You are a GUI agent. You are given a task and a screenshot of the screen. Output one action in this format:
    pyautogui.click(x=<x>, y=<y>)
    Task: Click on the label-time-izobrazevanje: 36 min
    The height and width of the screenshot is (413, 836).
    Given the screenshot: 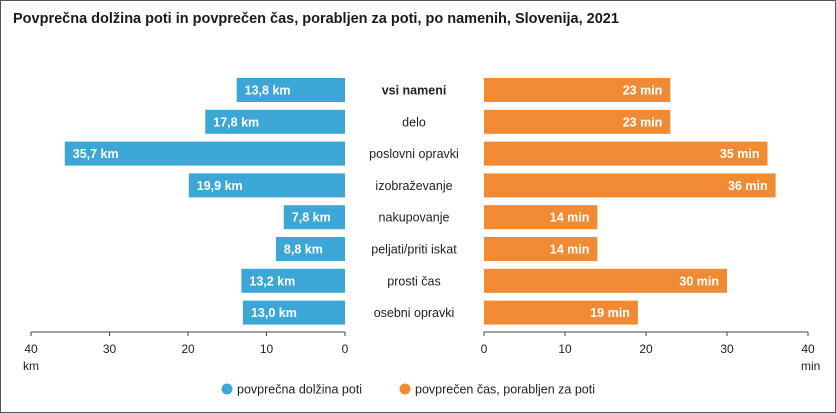 What is the action you would take?
    pyautogui.click(x=748, y=186)
    